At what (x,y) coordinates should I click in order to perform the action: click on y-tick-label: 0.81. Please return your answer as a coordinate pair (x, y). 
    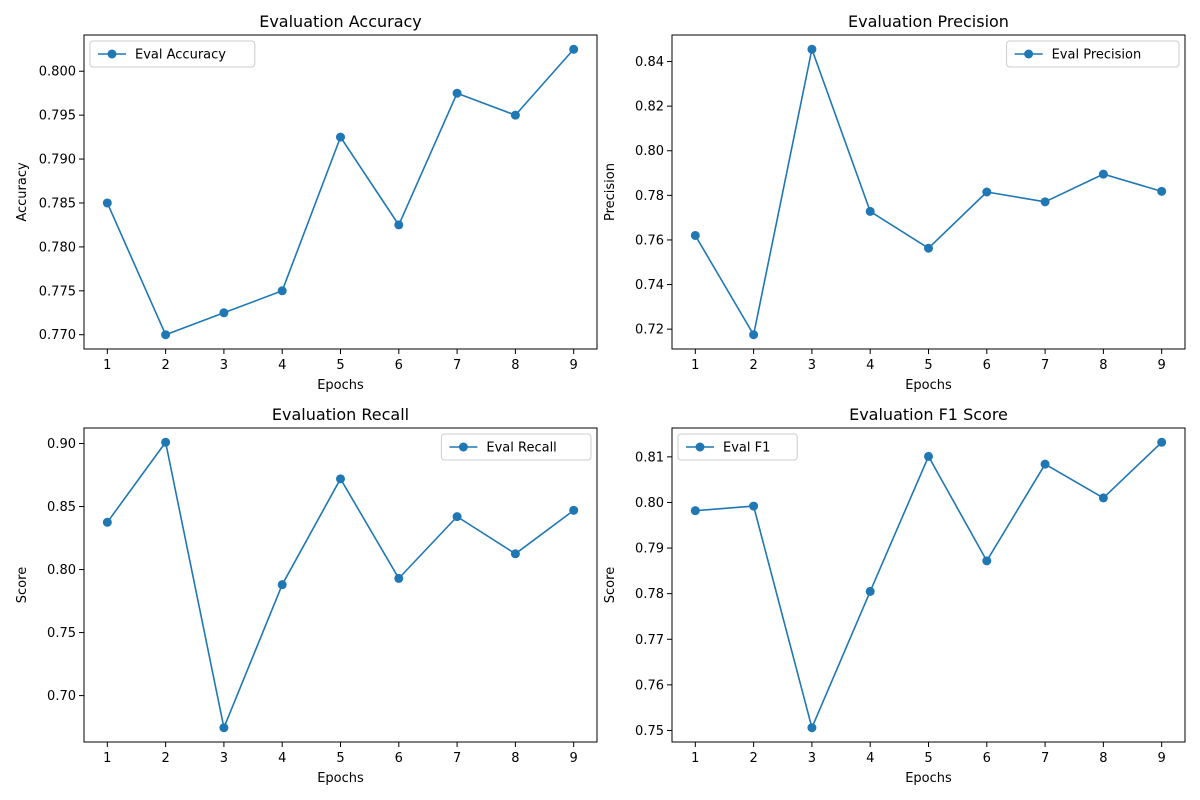
    Looking at the image, I should click on (649, 457).